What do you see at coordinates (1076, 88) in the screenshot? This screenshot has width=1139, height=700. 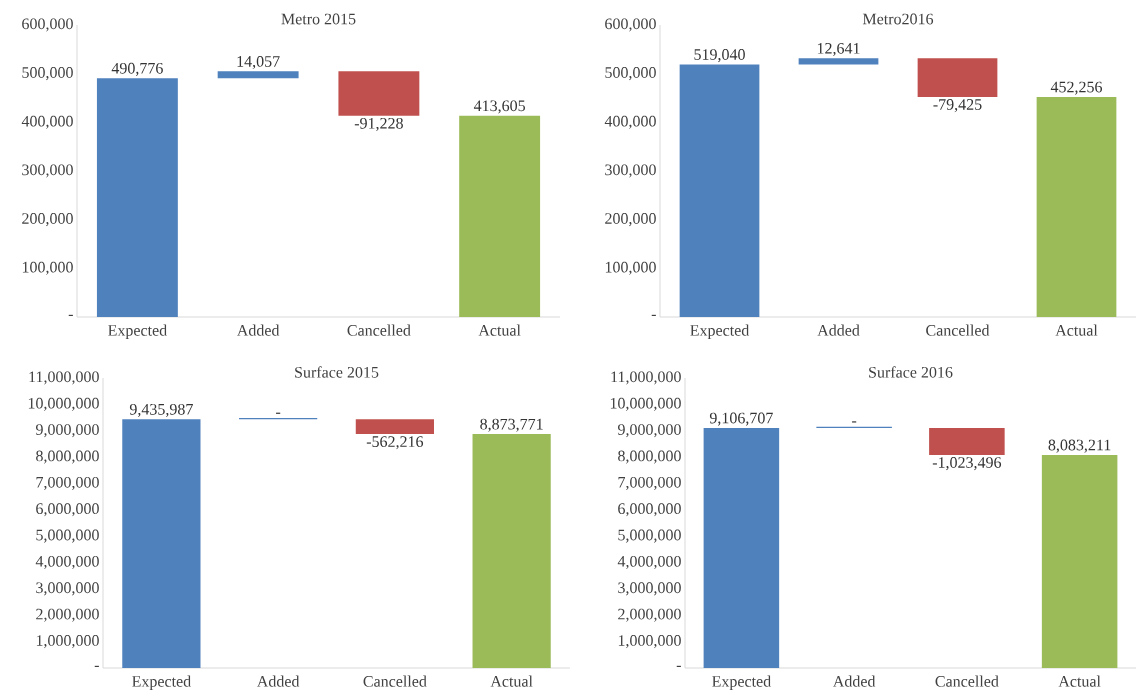 I see `data-label: 452,256` at bounding box center [1076, 88].